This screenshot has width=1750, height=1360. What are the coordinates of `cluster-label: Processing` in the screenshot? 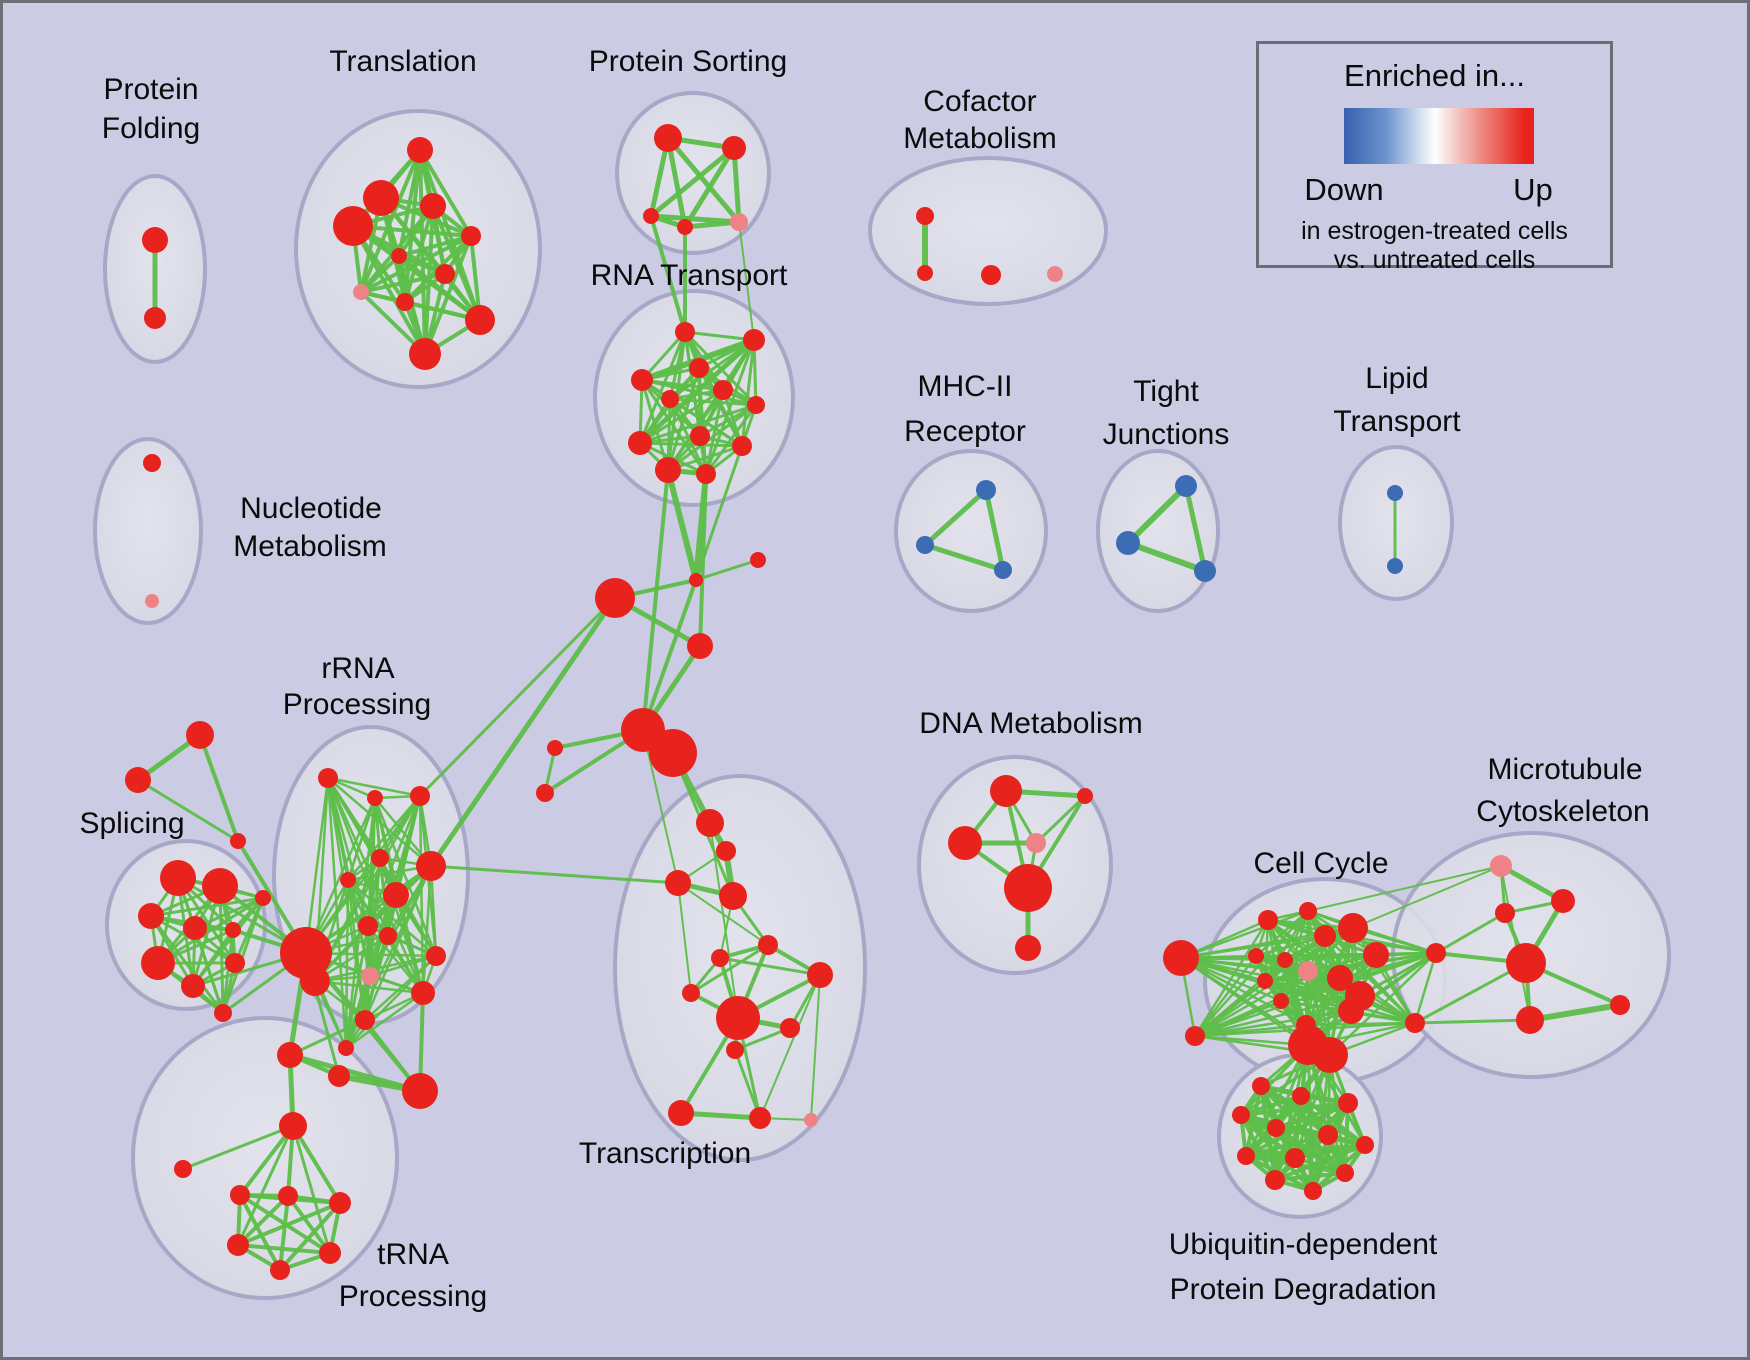 It's located at (413, 1296).